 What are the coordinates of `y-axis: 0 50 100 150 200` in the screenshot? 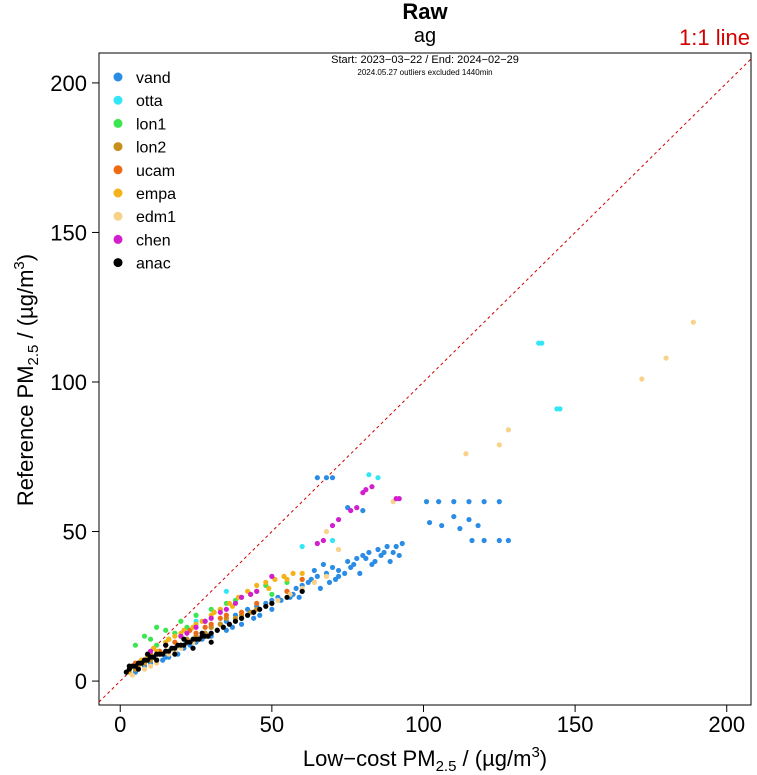 It's located at (75, 382).